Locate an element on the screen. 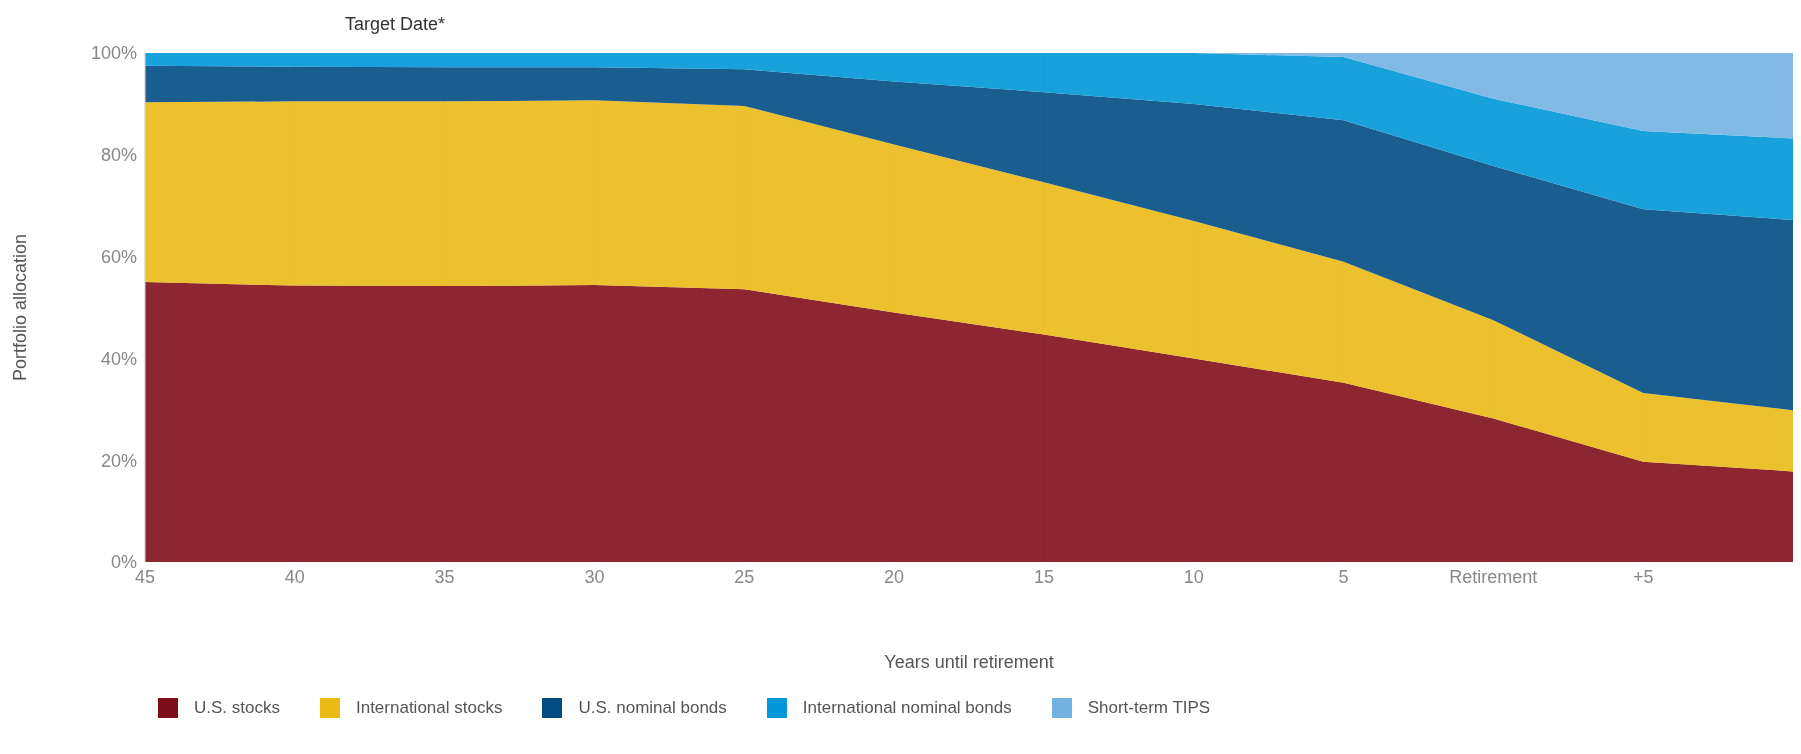  legend-label: U.S. stocks is located at coordinates (237, 708).